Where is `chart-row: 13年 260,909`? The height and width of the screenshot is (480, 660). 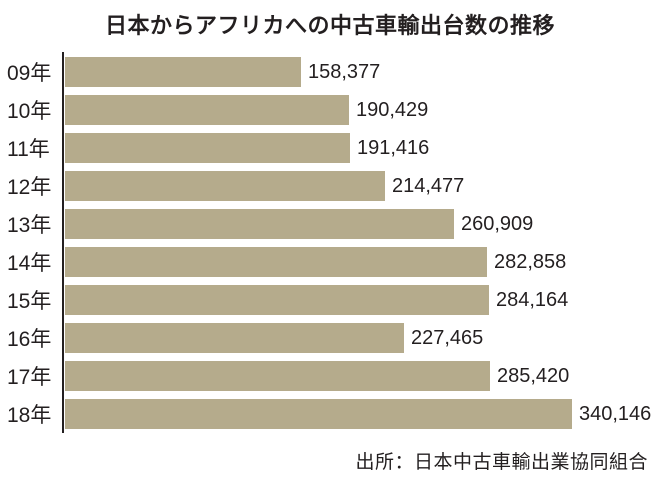
chart-row: 13年 260,909 is located at coordinates (330, 224).